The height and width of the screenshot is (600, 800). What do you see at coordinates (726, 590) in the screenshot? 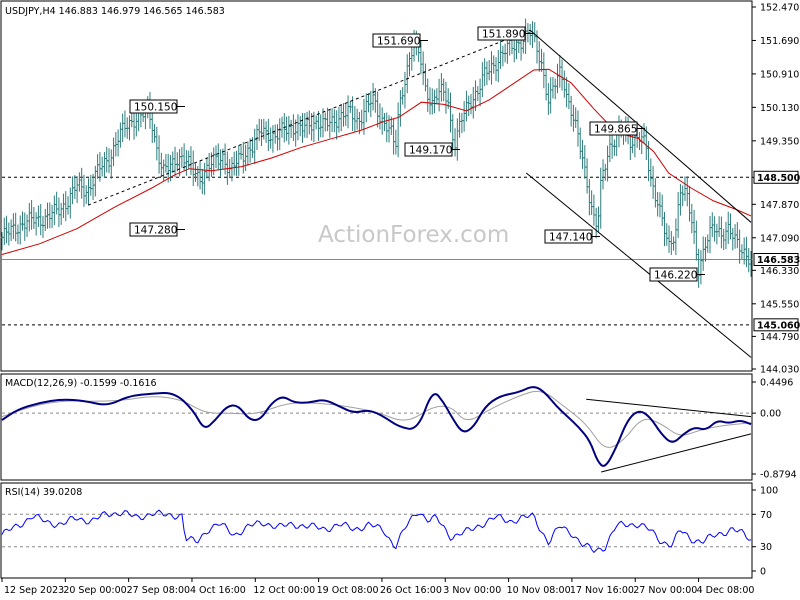
I see `x-tick-label: 4 Dec 08:00` at bounding box center [726, 590].